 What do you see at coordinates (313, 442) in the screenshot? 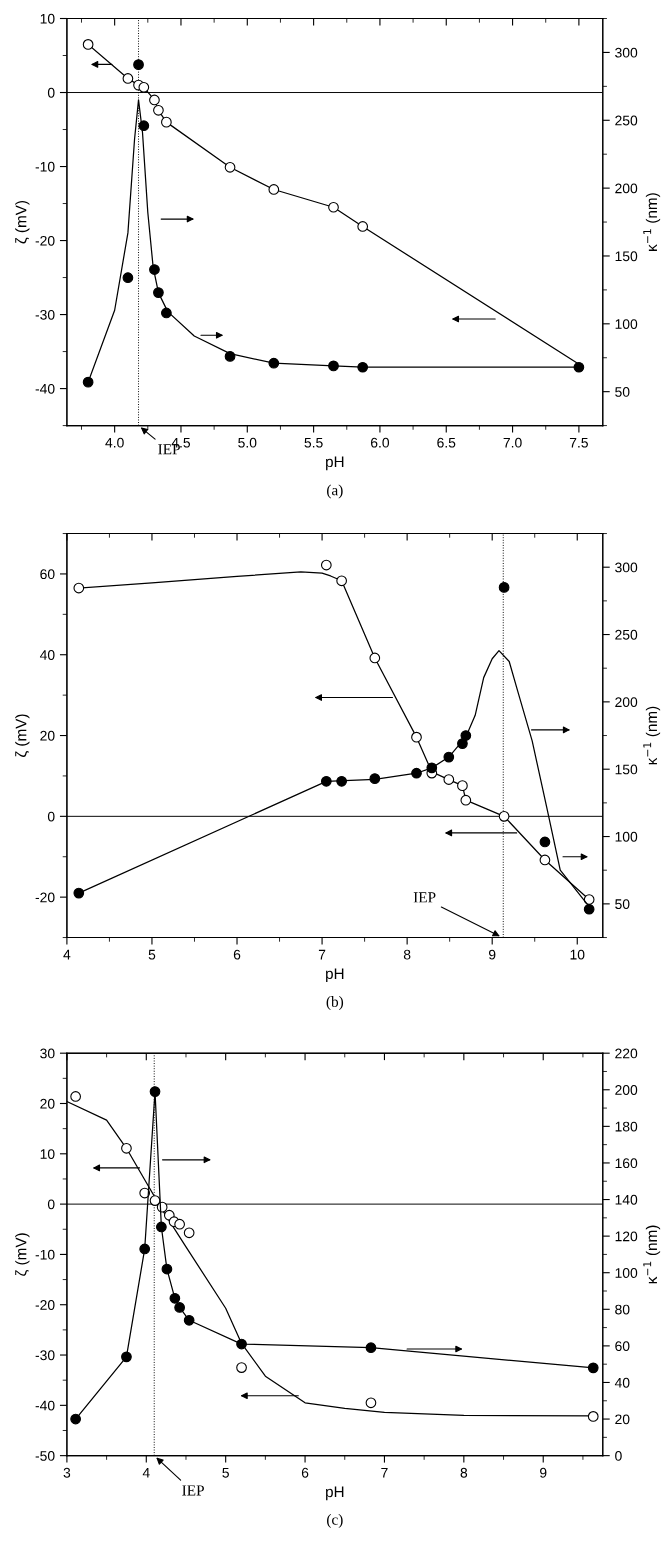
I see `x-tick-label: 5.5` at bounding box center [313, 442].